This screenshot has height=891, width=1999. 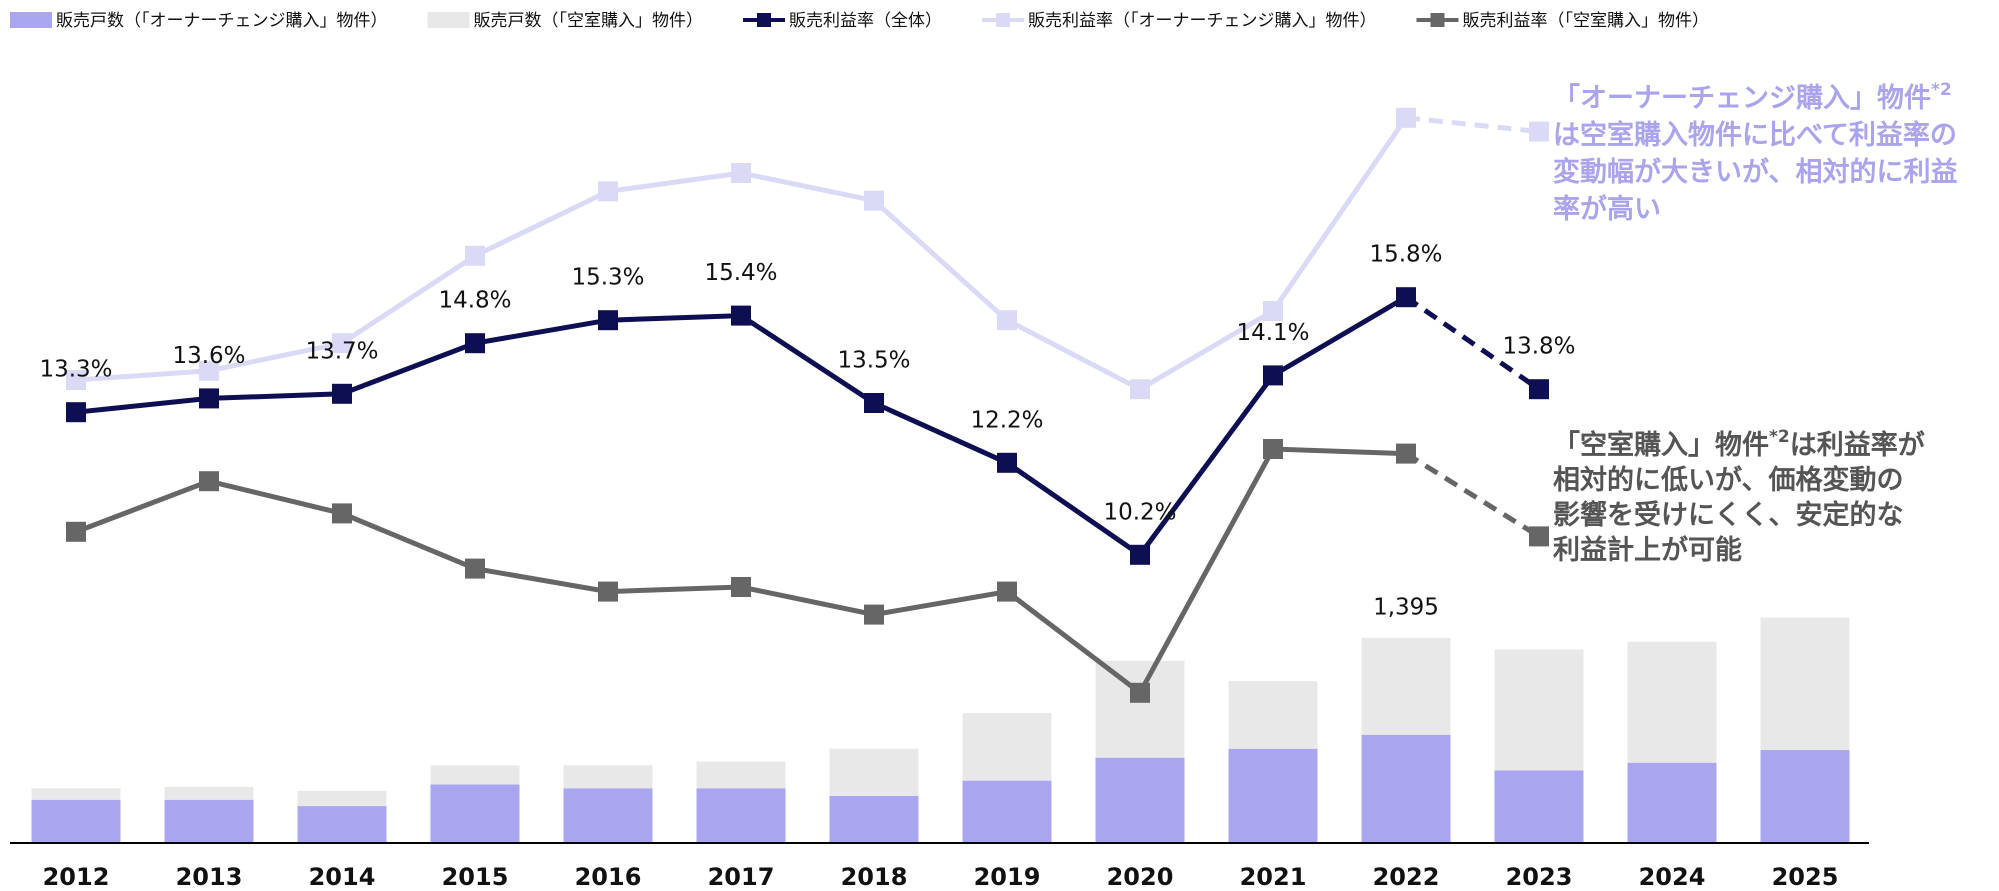 What do you see at coordinates (1661, 445) in the screenshot?
I see `annotation-part: 「空室購入」物件` at bounding box center [1661, 445].